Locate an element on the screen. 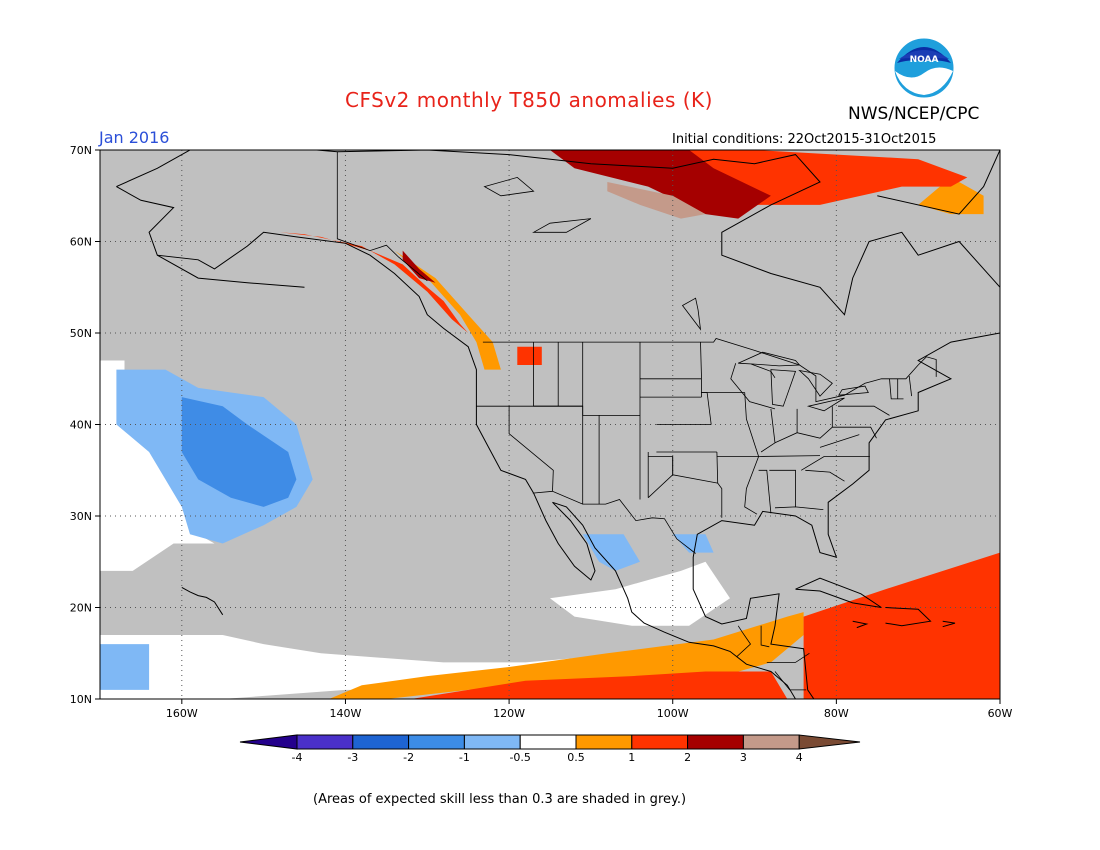  colorbar-label: 3 is located at coordinates (743, 757).